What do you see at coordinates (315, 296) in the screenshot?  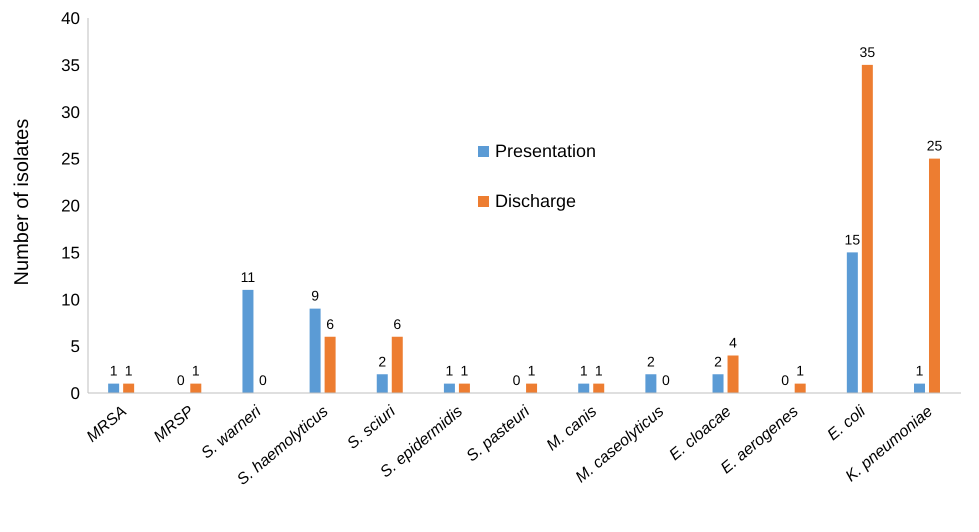 I see `data-label: 9` at bounding box center [315, 296].